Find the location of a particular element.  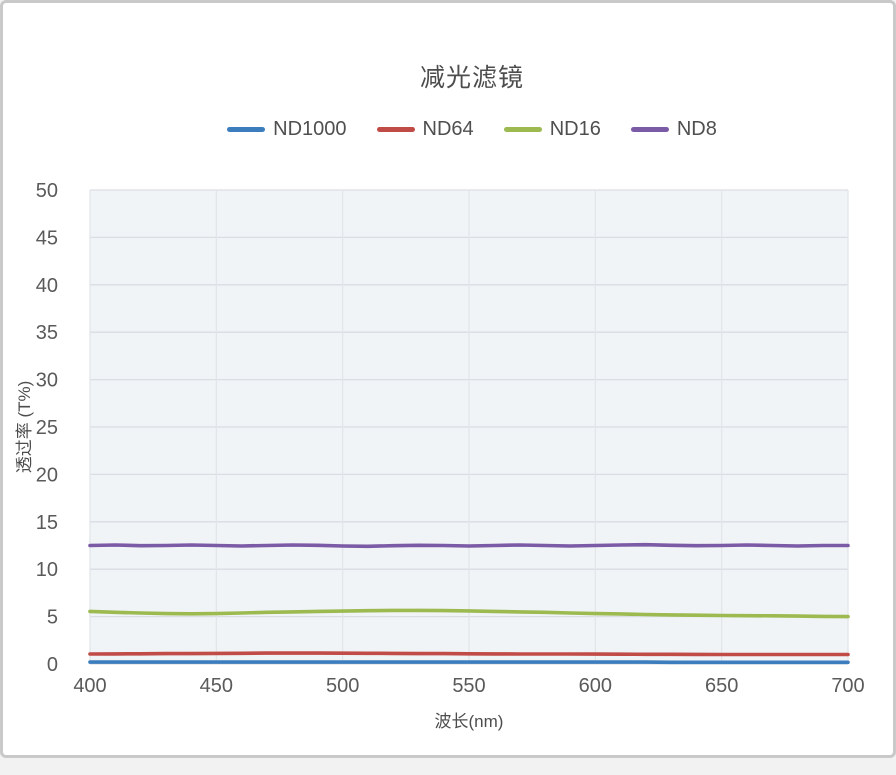

y-tick-label: 35 is located at coordinates (47, 333).